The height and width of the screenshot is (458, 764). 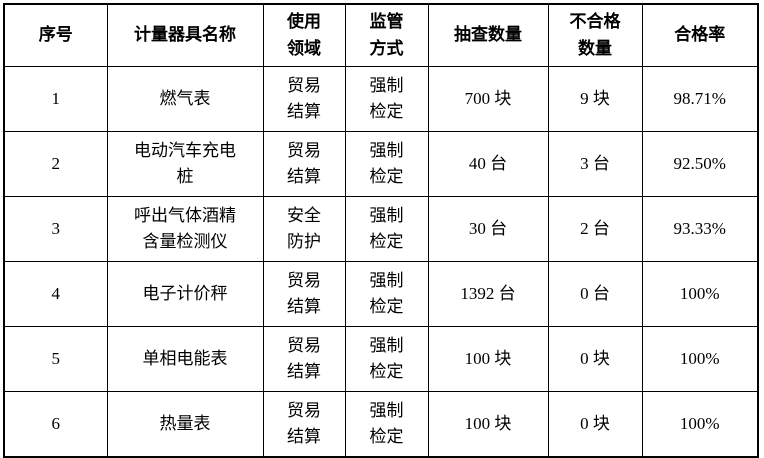 What do you see at coordinates (488, 294) in the screenshot?
I see `cell-sampled-quantity: 1392 台` at bounding box center [488, 294].